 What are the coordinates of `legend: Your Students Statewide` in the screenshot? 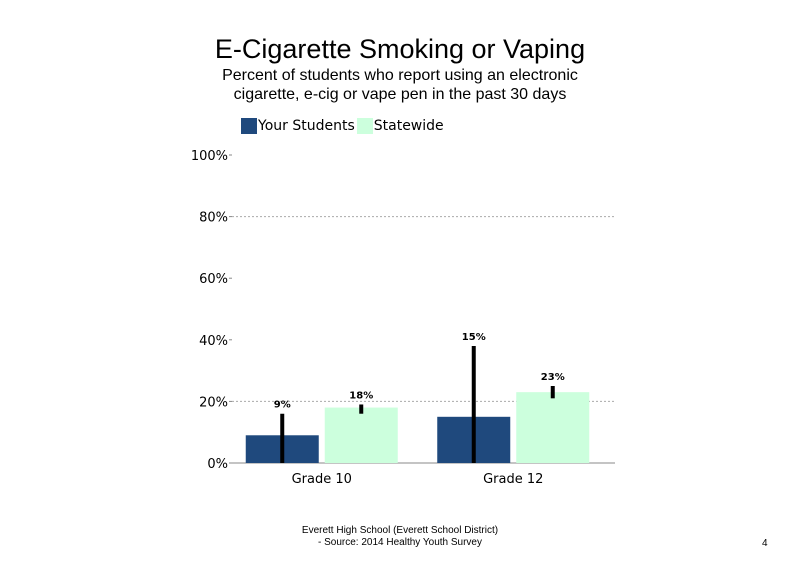 It's located at (343, 126).